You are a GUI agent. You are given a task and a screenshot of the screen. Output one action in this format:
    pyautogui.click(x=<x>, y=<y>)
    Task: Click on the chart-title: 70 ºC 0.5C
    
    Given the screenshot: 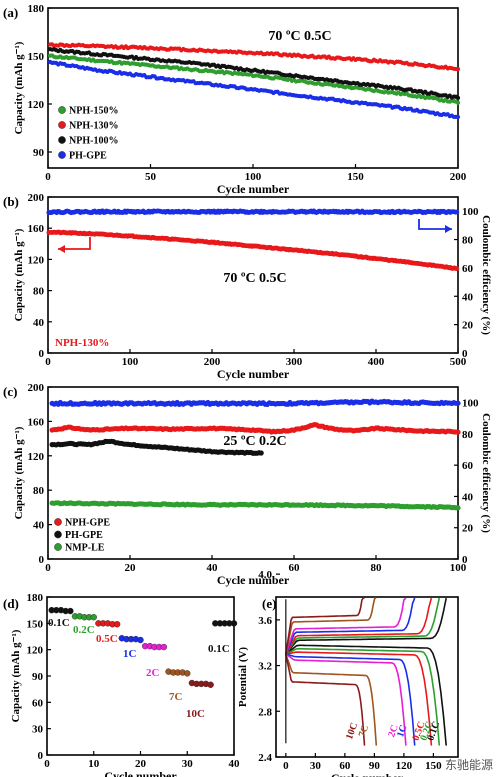 What is the action you would take?
    pyautogui.click(x=299, y=36)
    